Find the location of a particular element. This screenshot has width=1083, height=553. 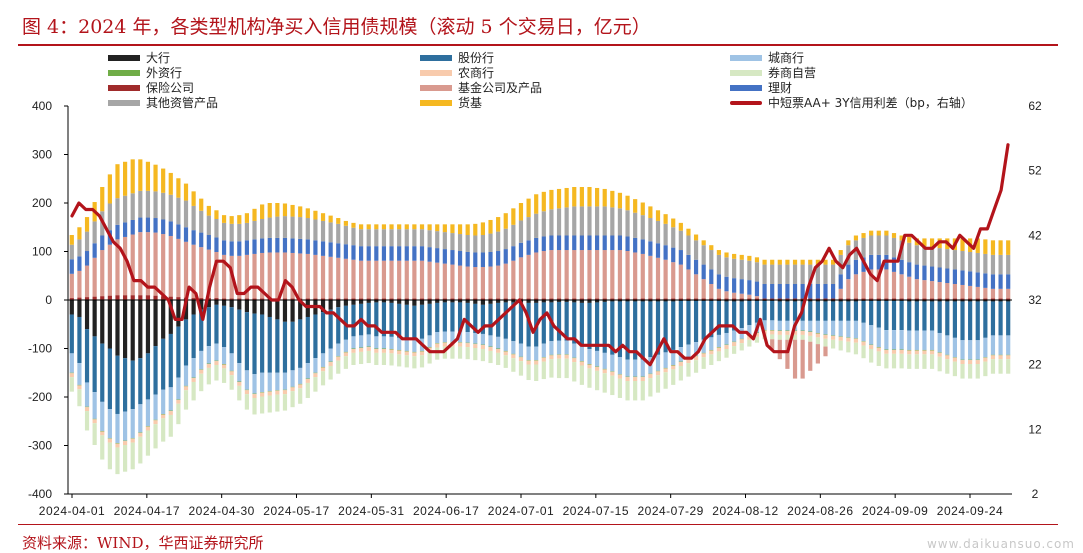

y2-tick-label: 22 is located at coordinates (1035, 365).